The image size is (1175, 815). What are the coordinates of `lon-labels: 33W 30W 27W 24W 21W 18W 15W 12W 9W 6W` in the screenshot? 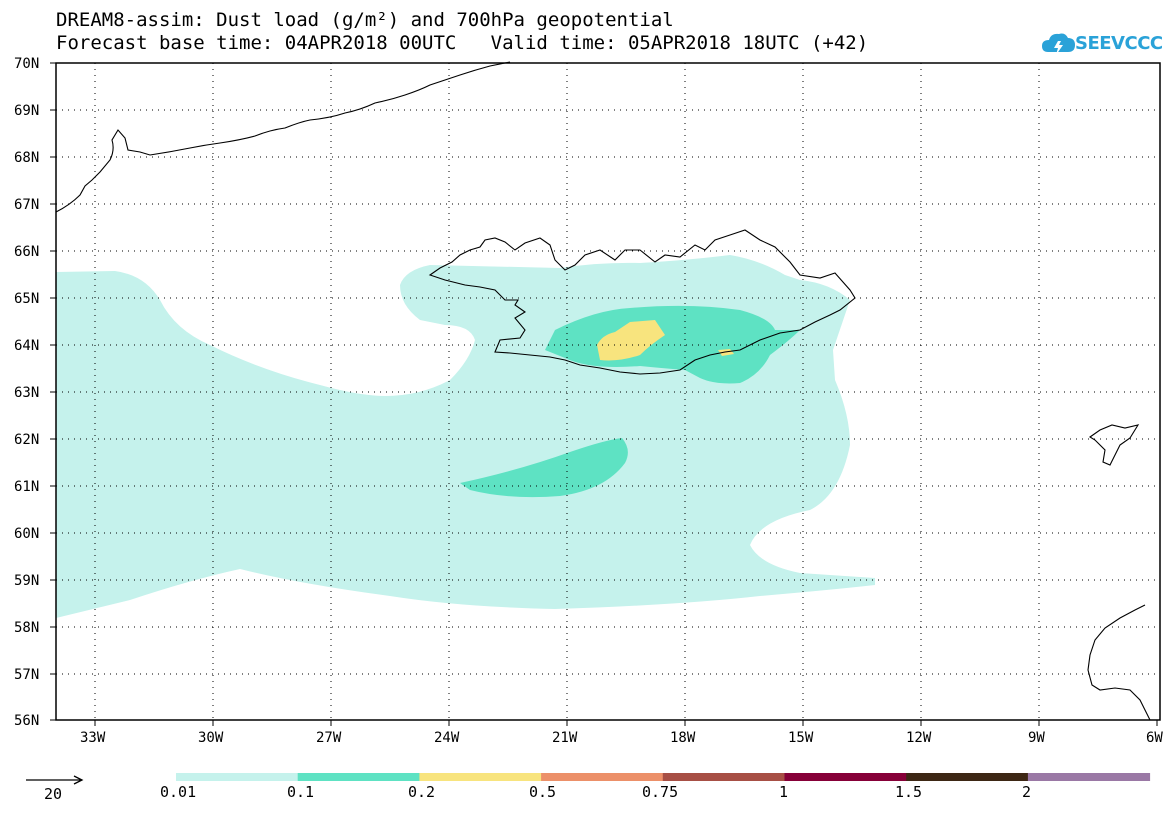 It's located at (621, 738).